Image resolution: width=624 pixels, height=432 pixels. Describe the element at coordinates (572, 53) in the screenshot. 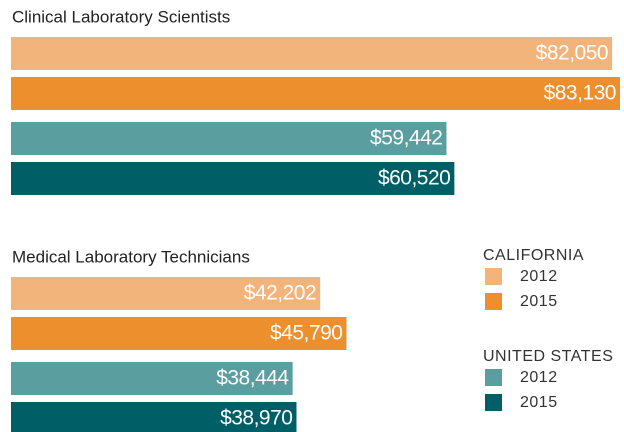

I see `value-label: $82,050` at that location.